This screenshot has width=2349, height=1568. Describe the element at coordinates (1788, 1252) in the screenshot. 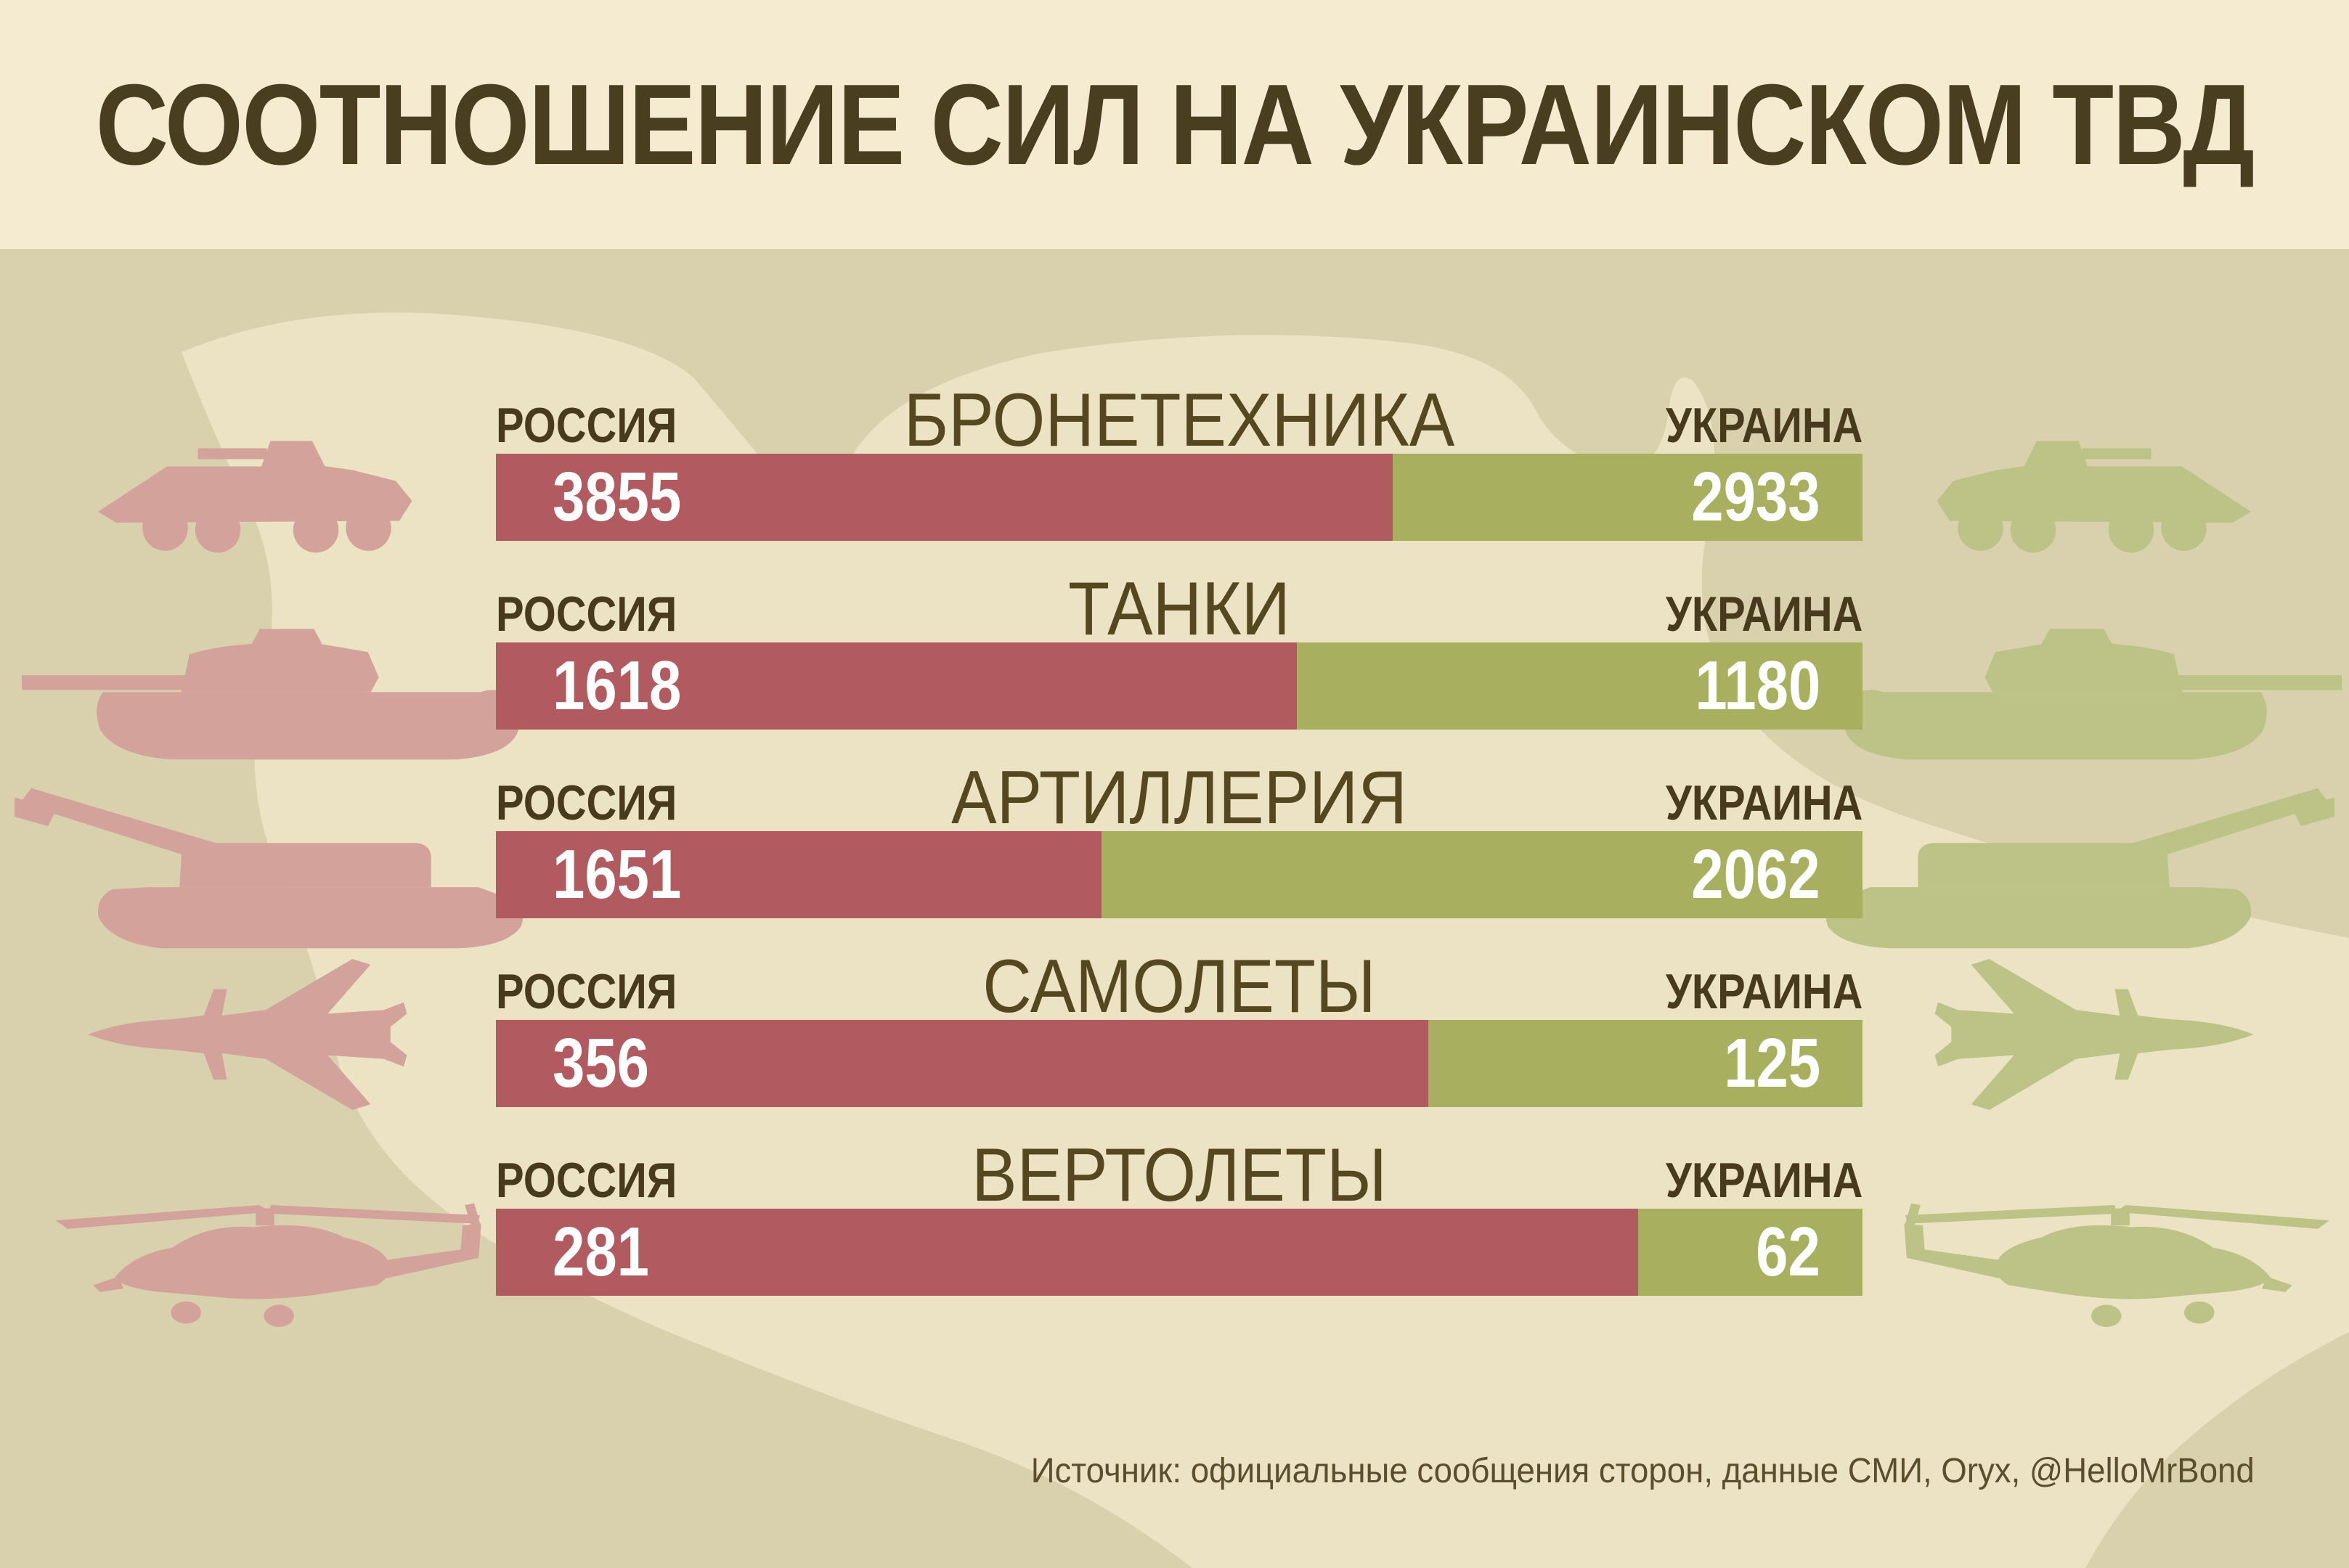

I see `ukraine-value: 62` at that location.